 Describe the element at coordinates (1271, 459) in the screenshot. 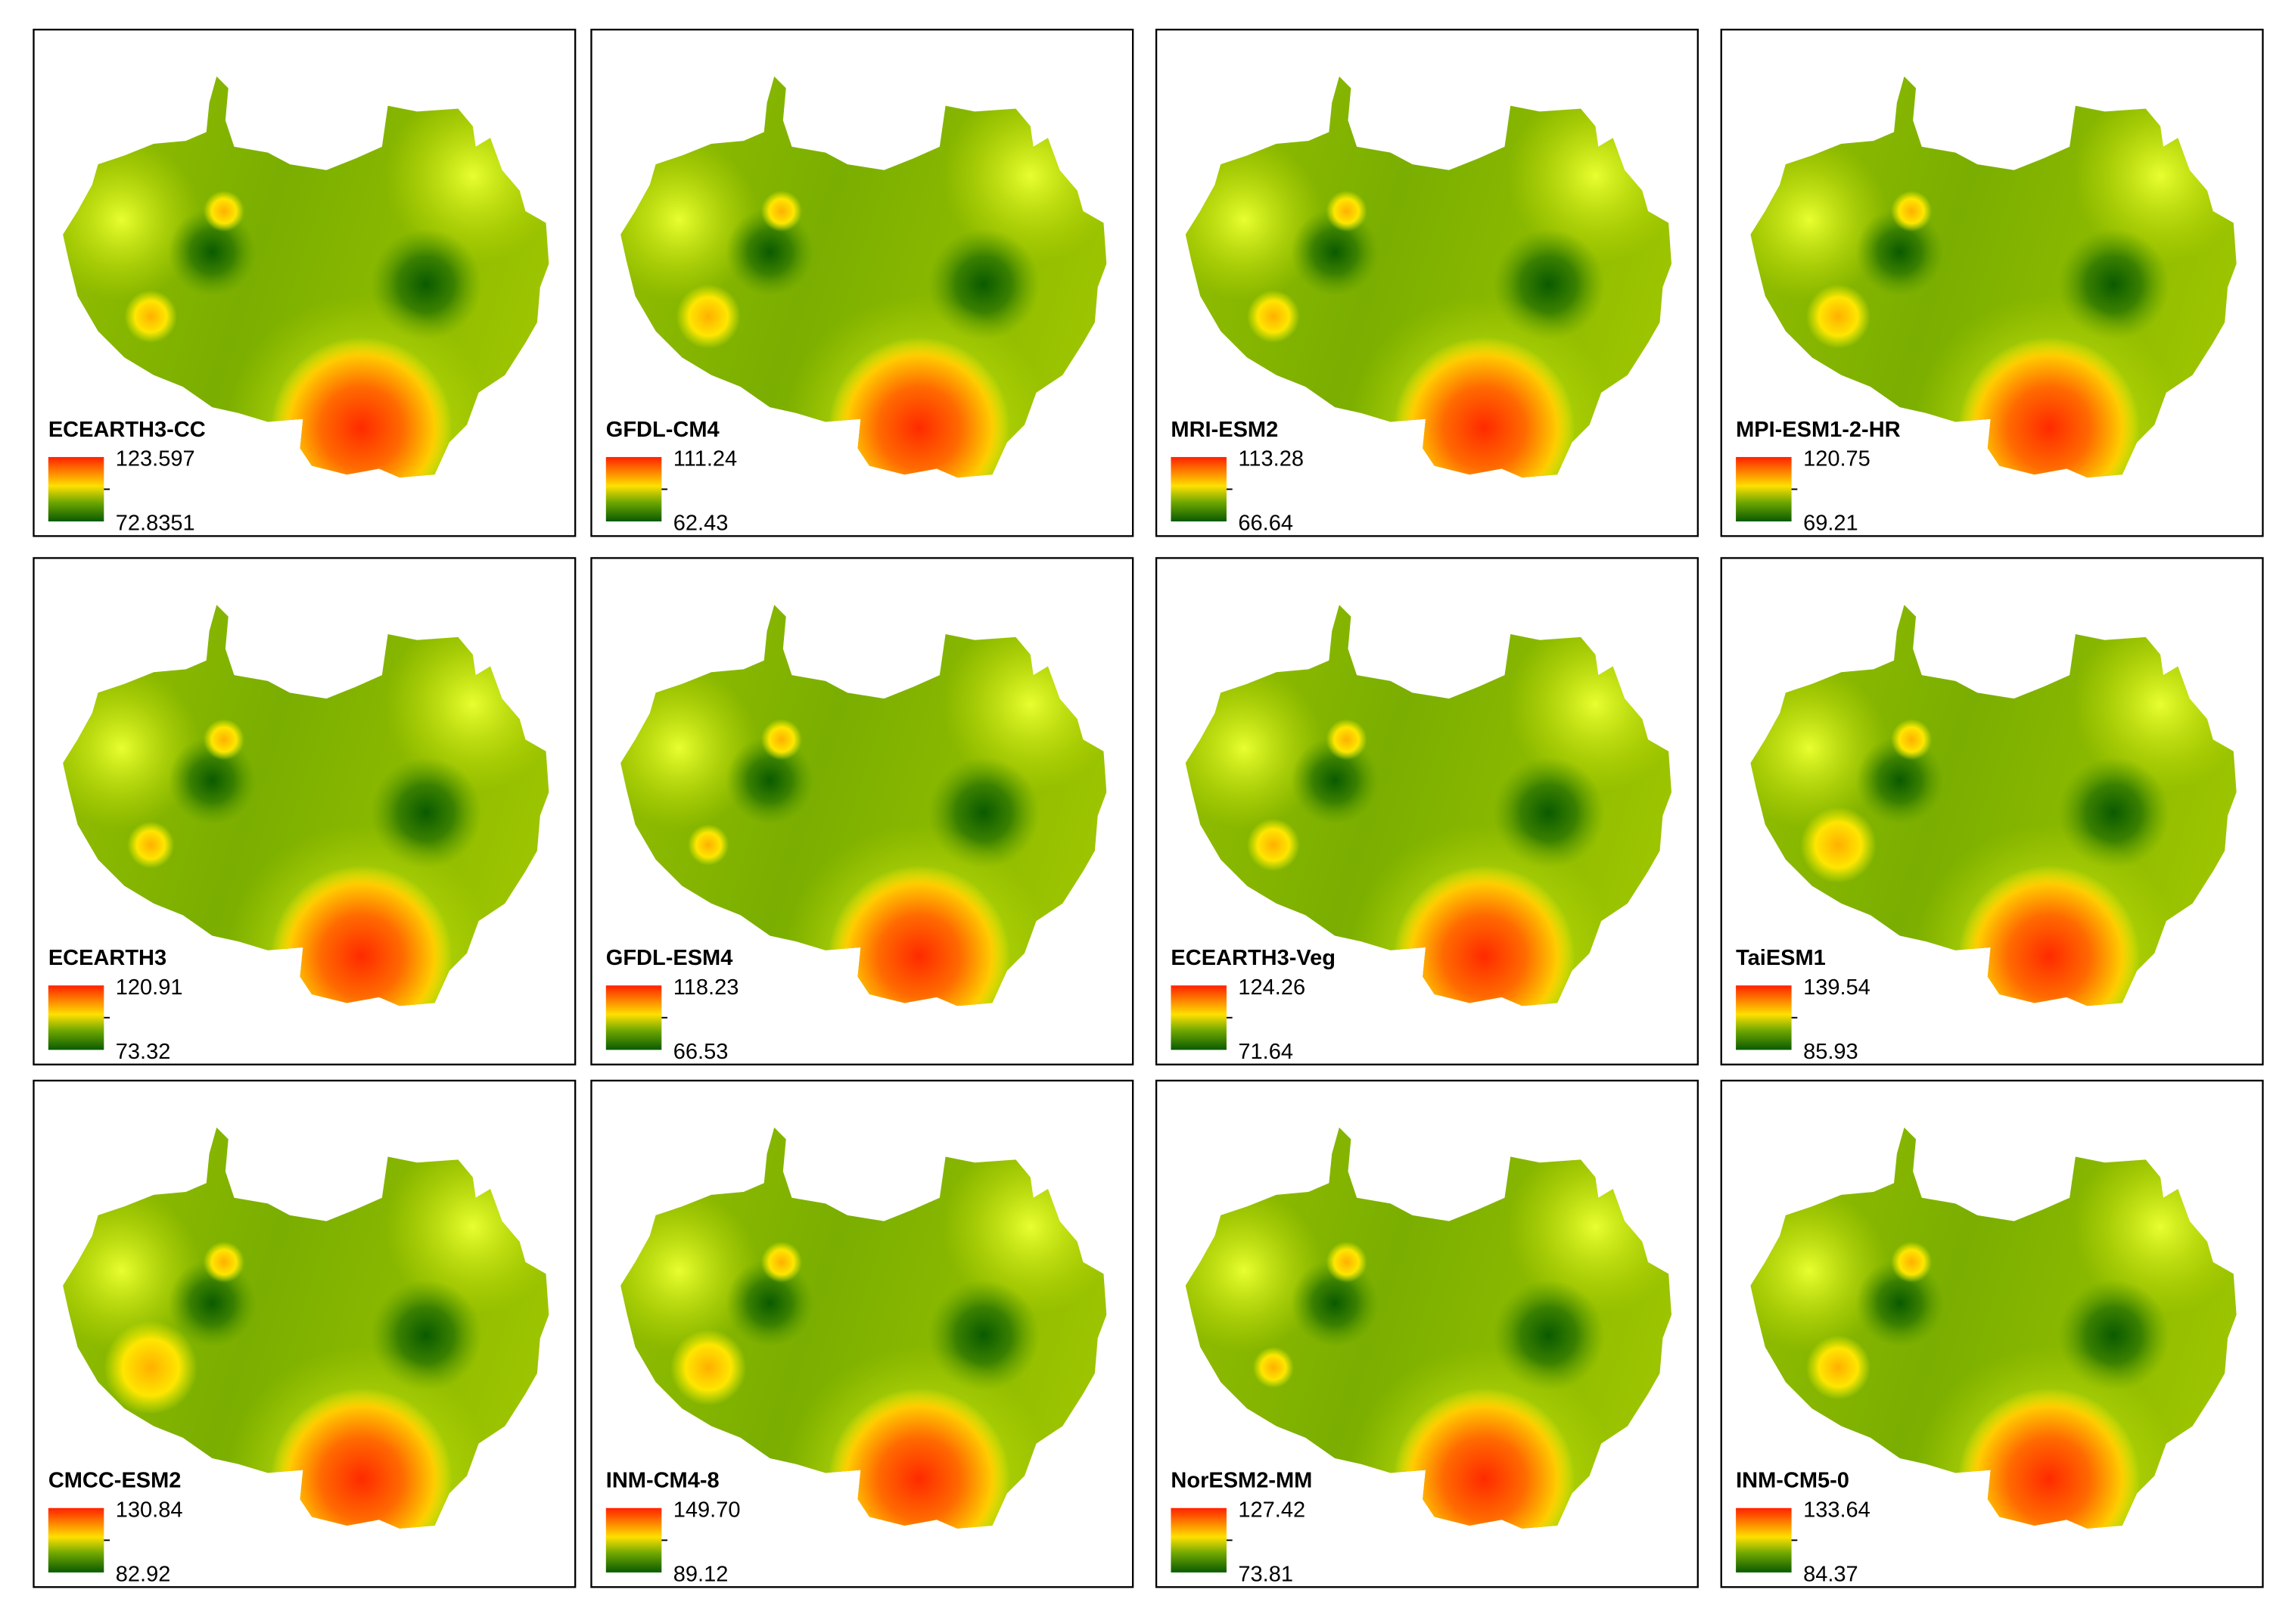

I see `legend-max: 113.28` at that location.